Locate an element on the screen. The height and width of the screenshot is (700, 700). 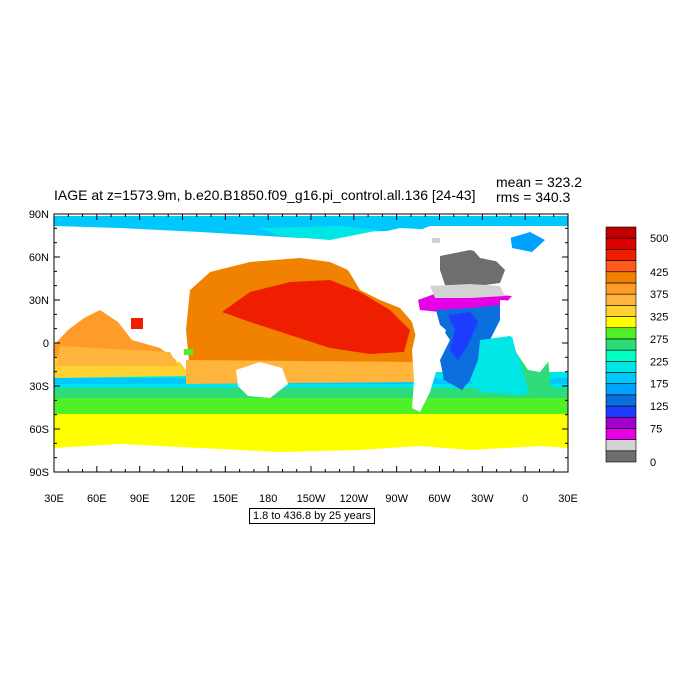
lon-tick-label: 60E is located at coordinates (97, 499).